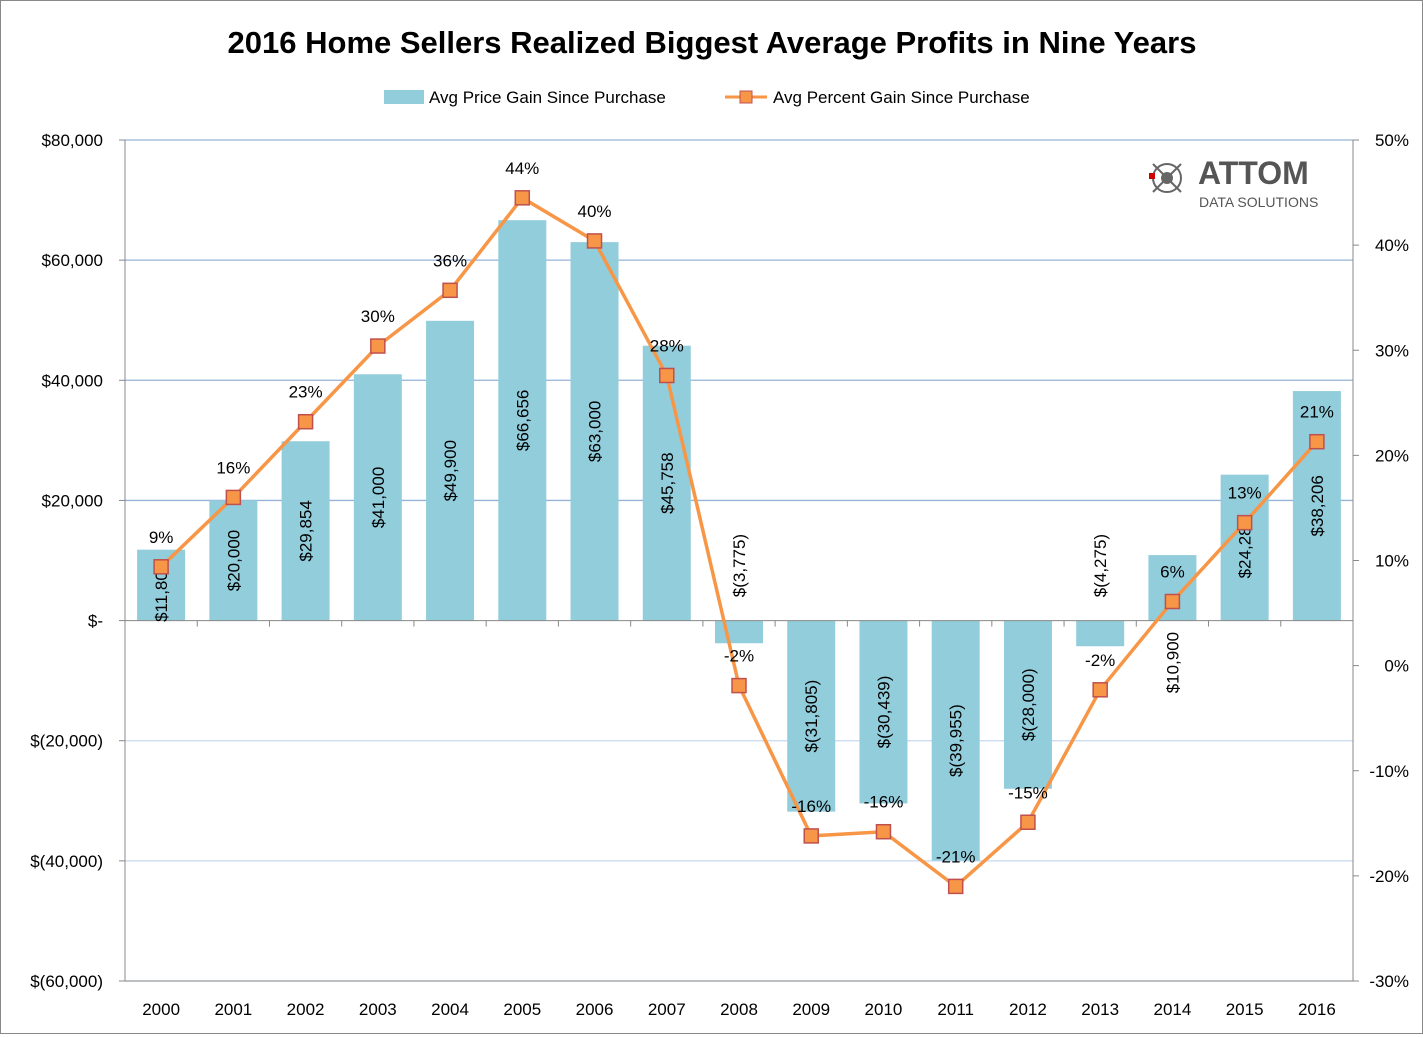  What do you see at coordinates (161, 537) in the screenshot?
I see `percent-data-label: 9%` at bounding box center [161, 537].